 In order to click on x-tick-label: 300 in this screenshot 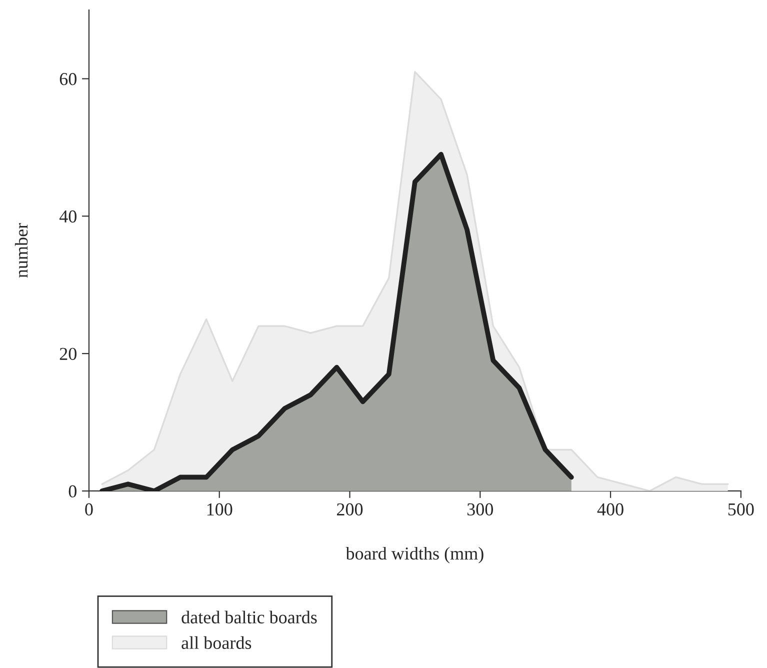, I will do `click(480, 509)`.